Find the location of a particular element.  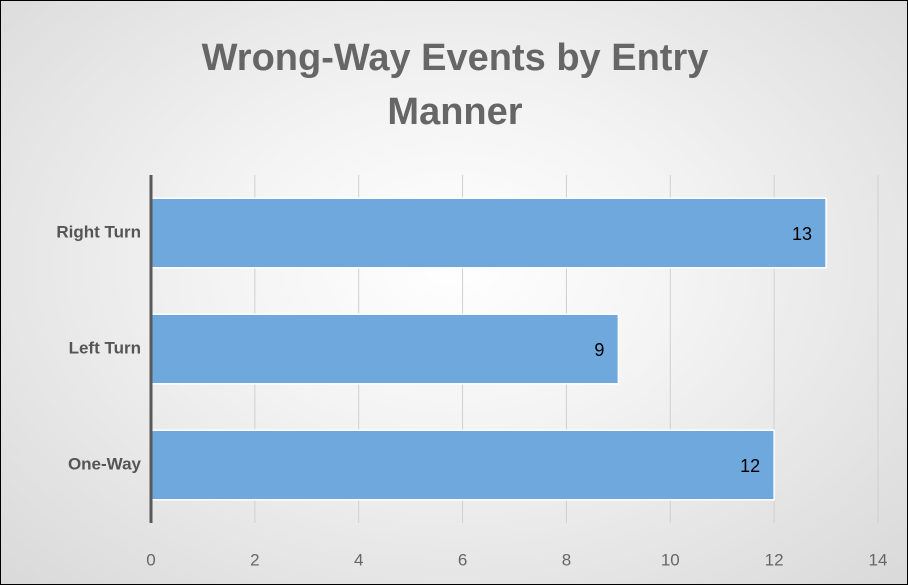

x-tick-label: 8 is located at coordinates (566, 559).